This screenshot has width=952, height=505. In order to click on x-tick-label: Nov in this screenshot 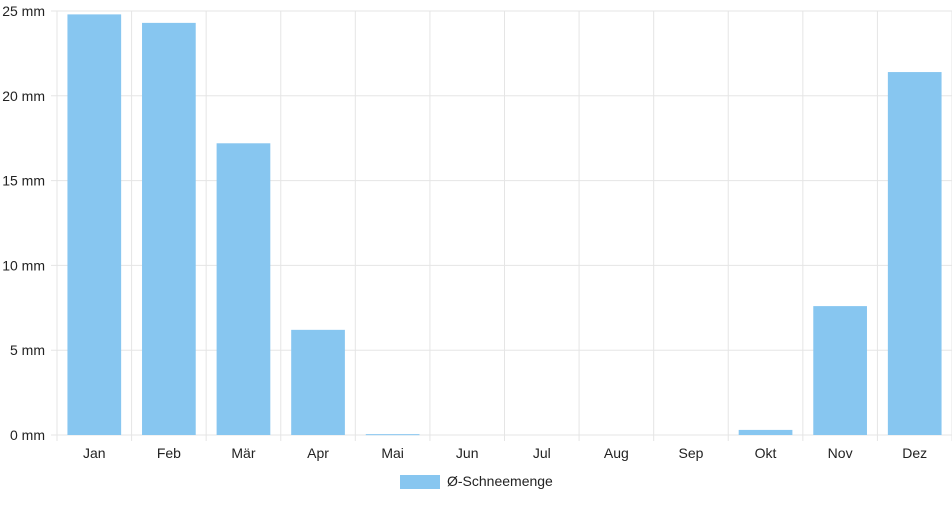, I will do `click(840, 453)`.